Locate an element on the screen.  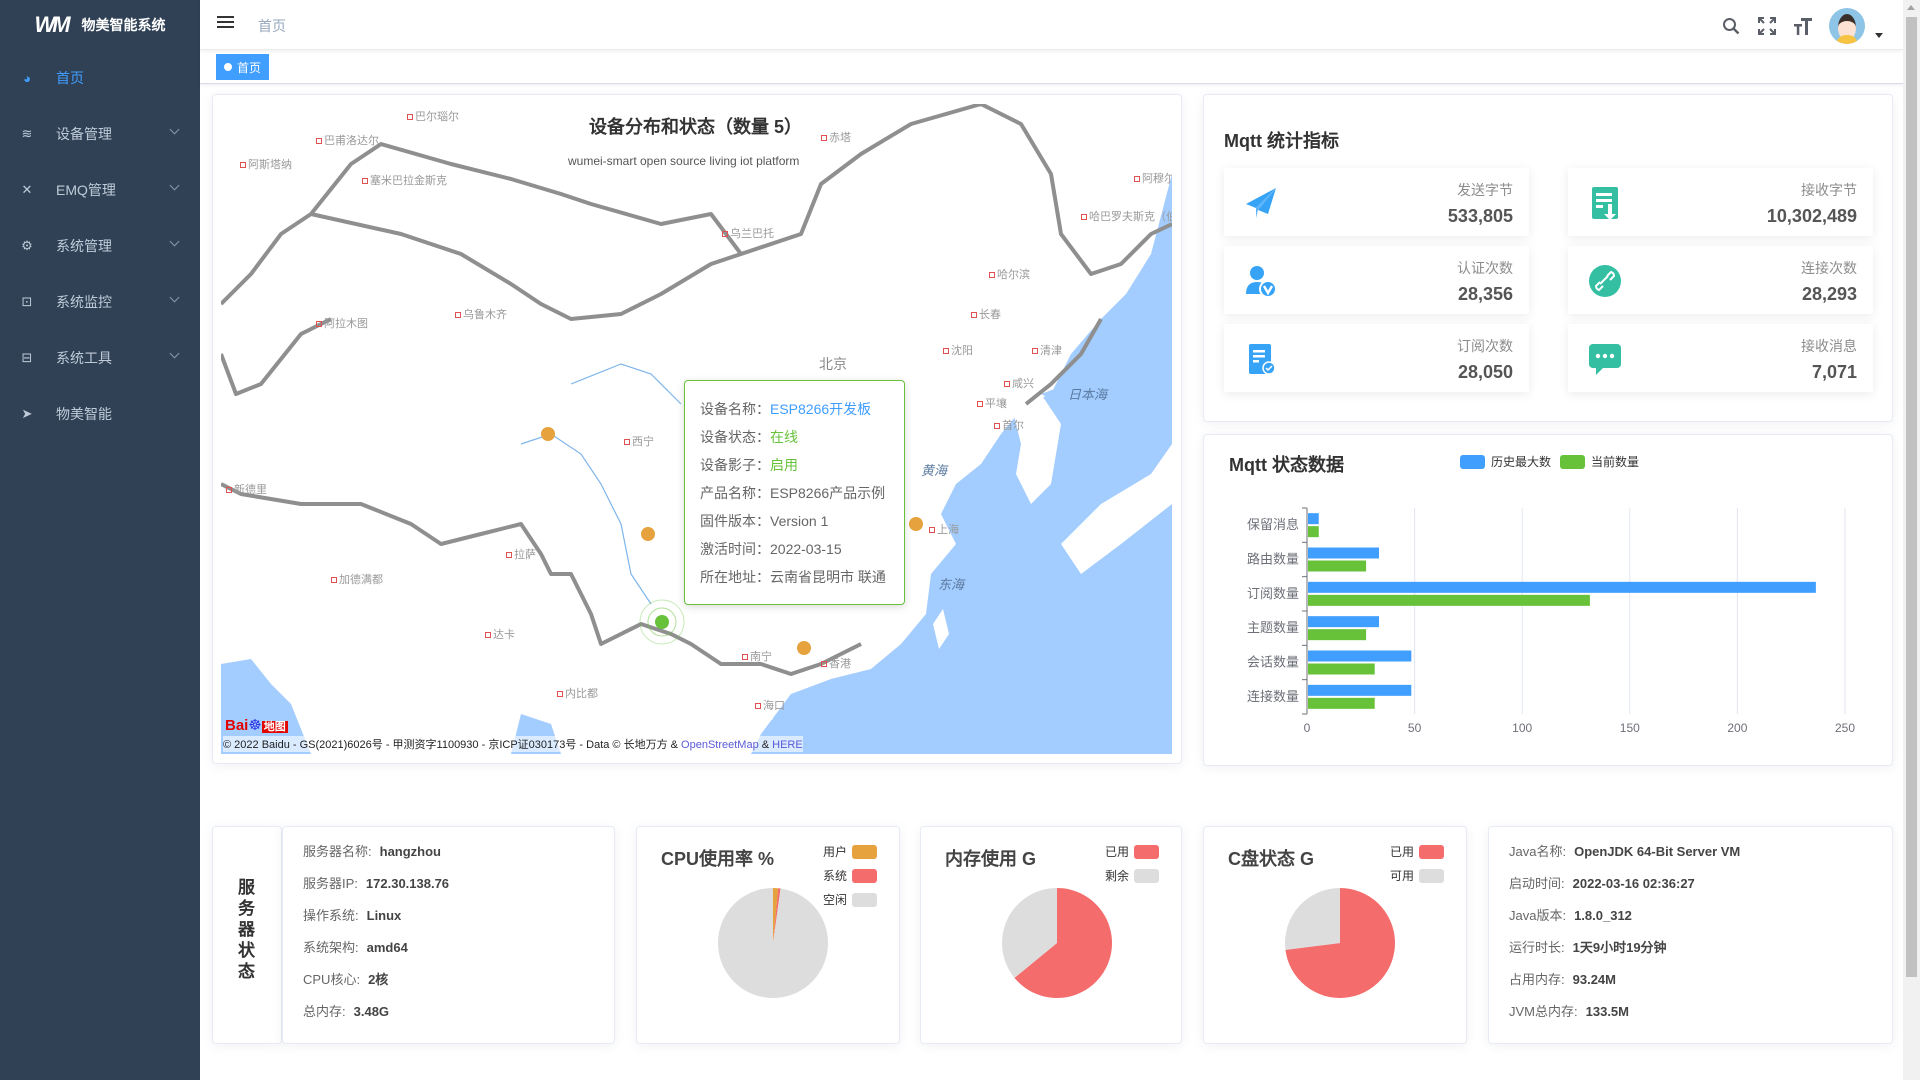
sidebar-item: ⚙ 系统管理 is located at coordinates (100, 246).